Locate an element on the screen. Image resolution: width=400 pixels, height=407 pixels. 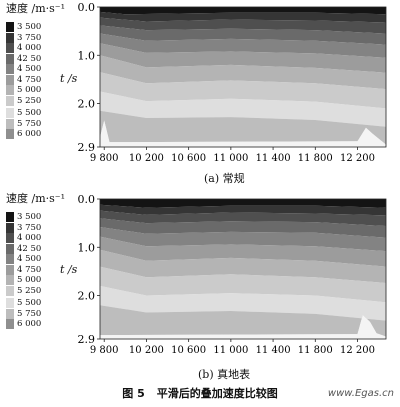
figure-caption: 图 5 平滑后的叠加速度比较图 is located at coordinates (200, 393).